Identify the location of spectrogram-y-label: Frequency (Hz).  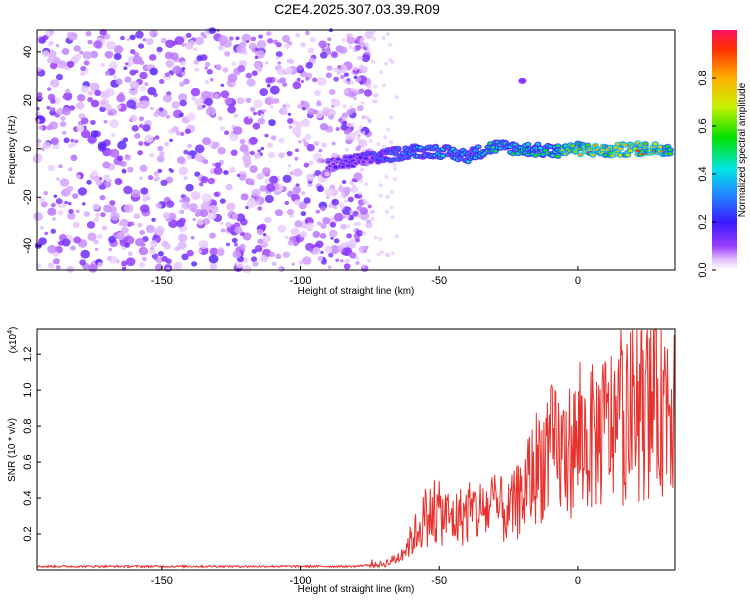
(12, 150).